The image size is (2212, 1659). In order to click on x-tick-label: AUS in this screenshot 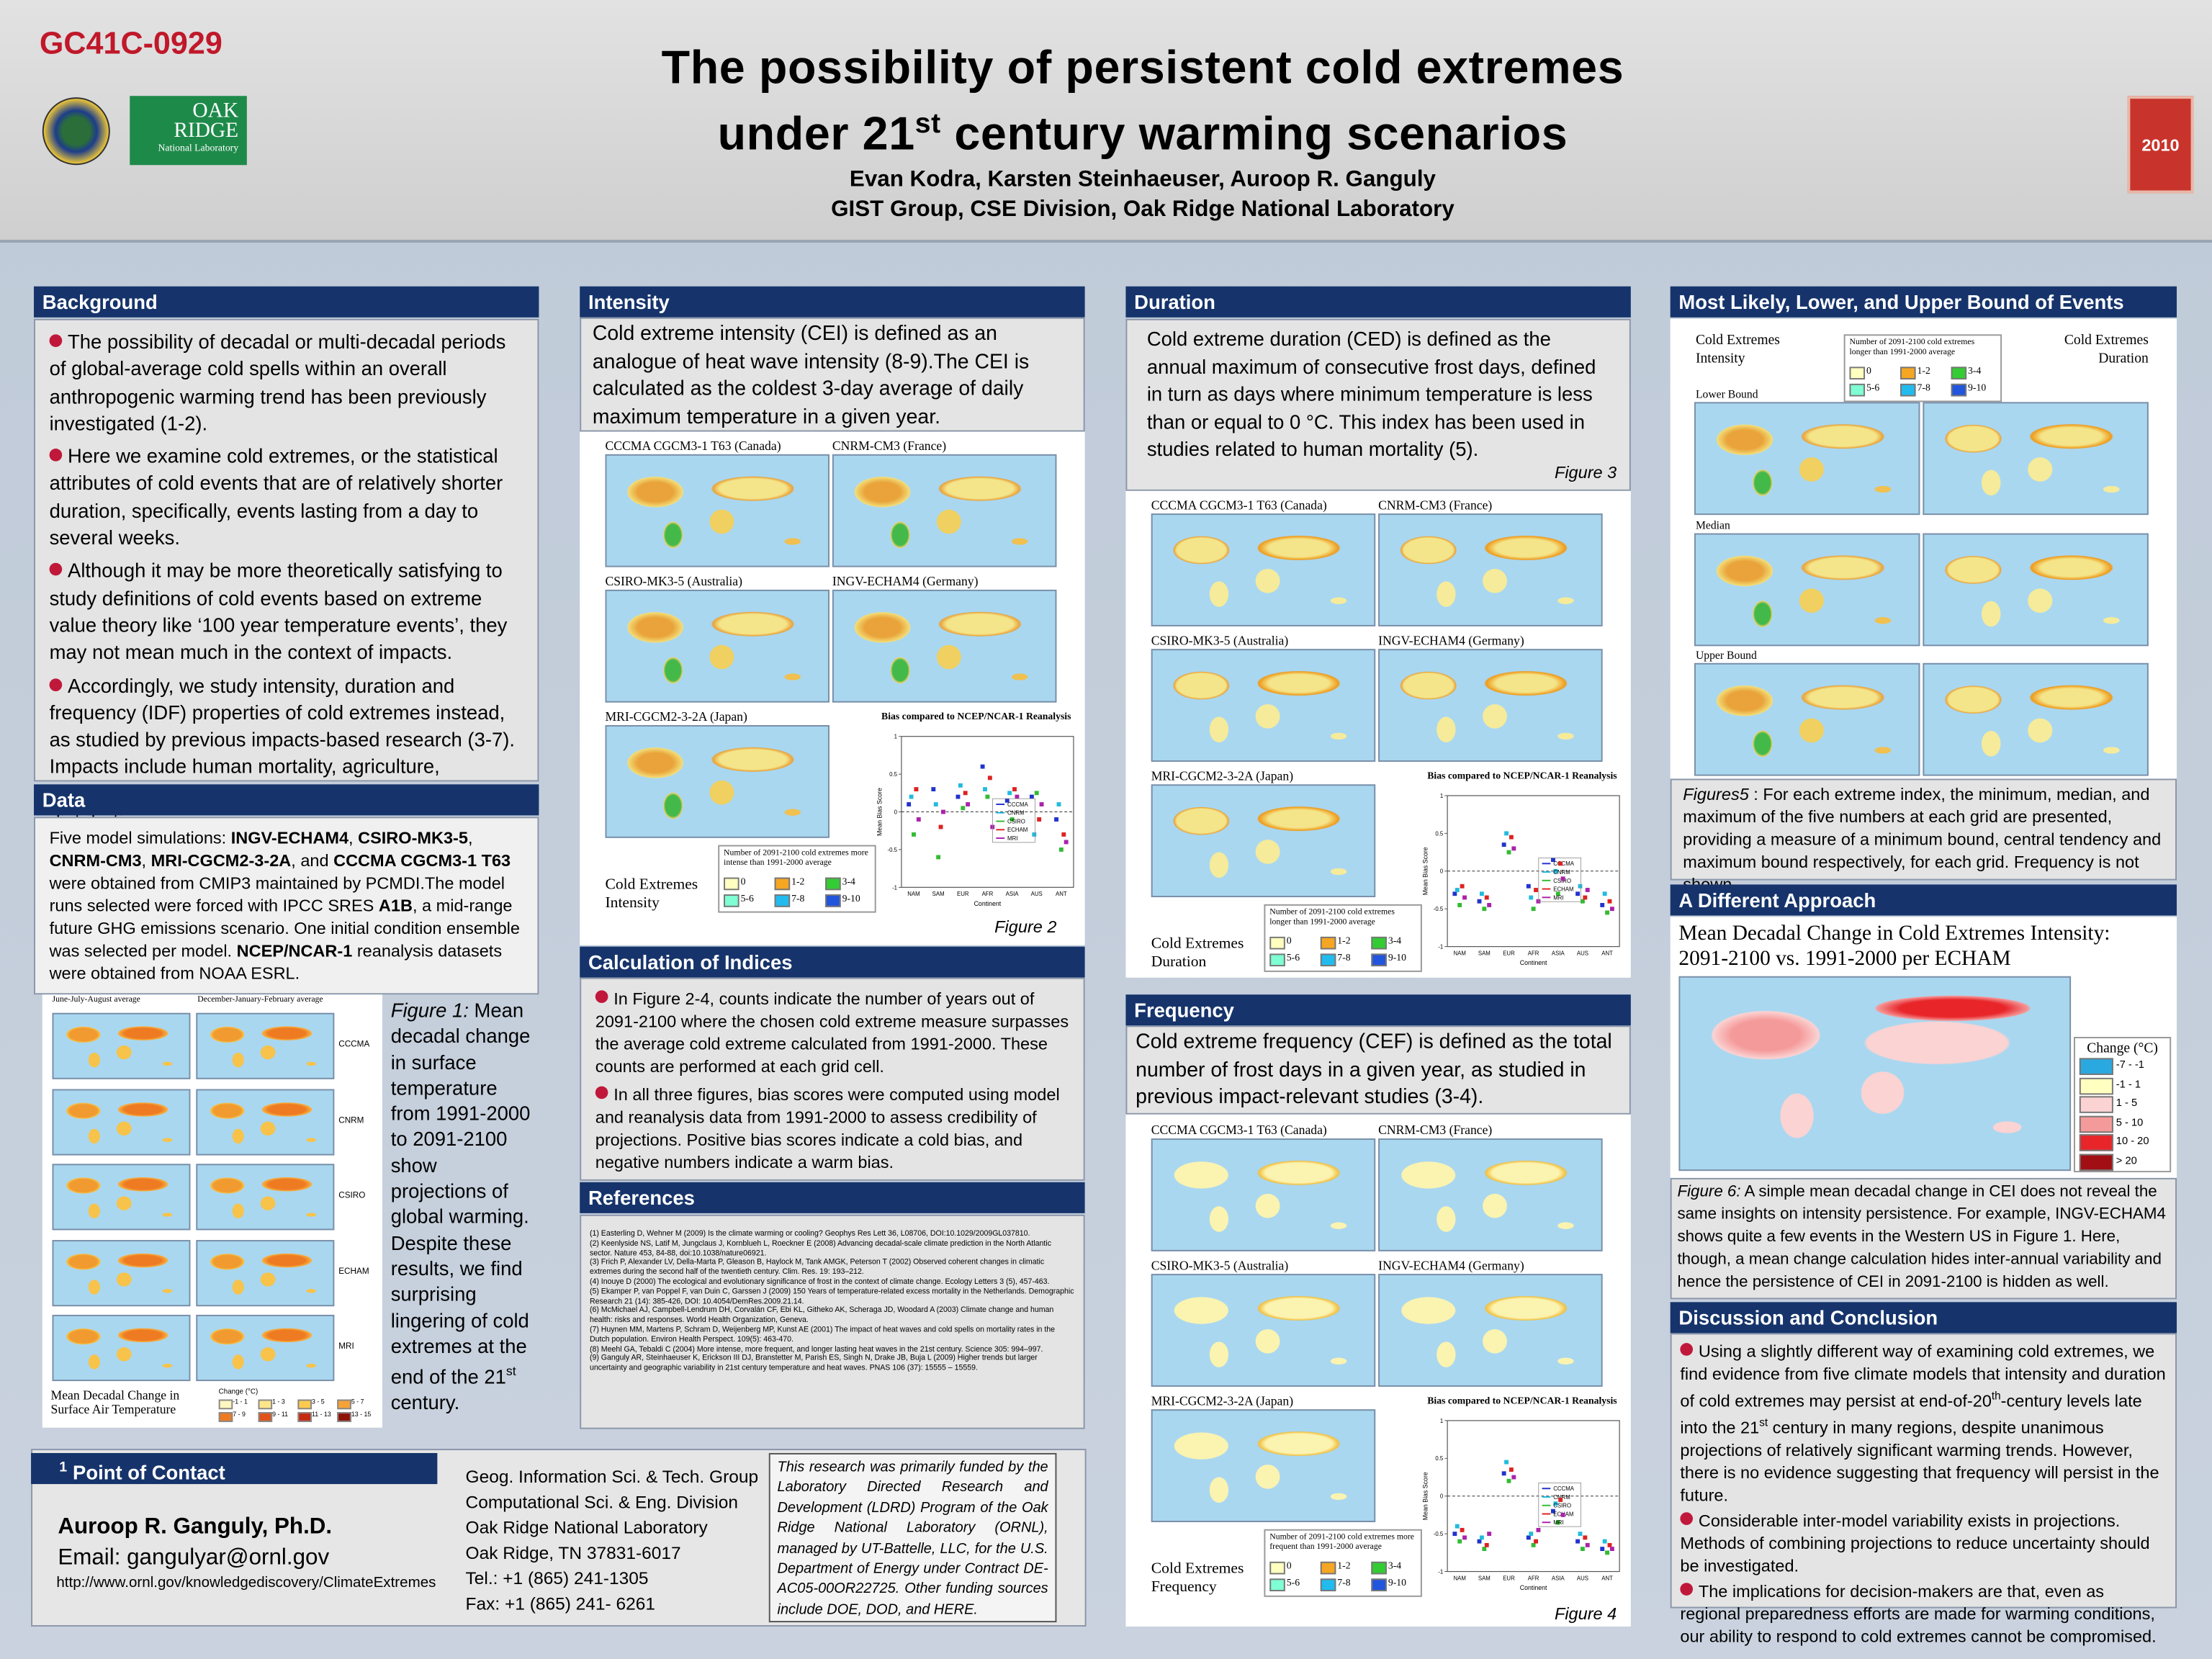, I will do `click(1582, 1578)`.